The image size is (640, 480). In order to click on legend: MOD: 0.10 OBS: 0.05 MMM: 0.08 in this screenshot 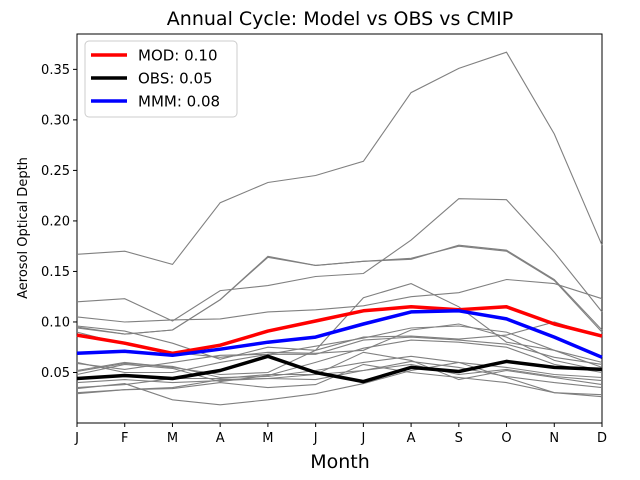, I will do `click(161, 79)`.